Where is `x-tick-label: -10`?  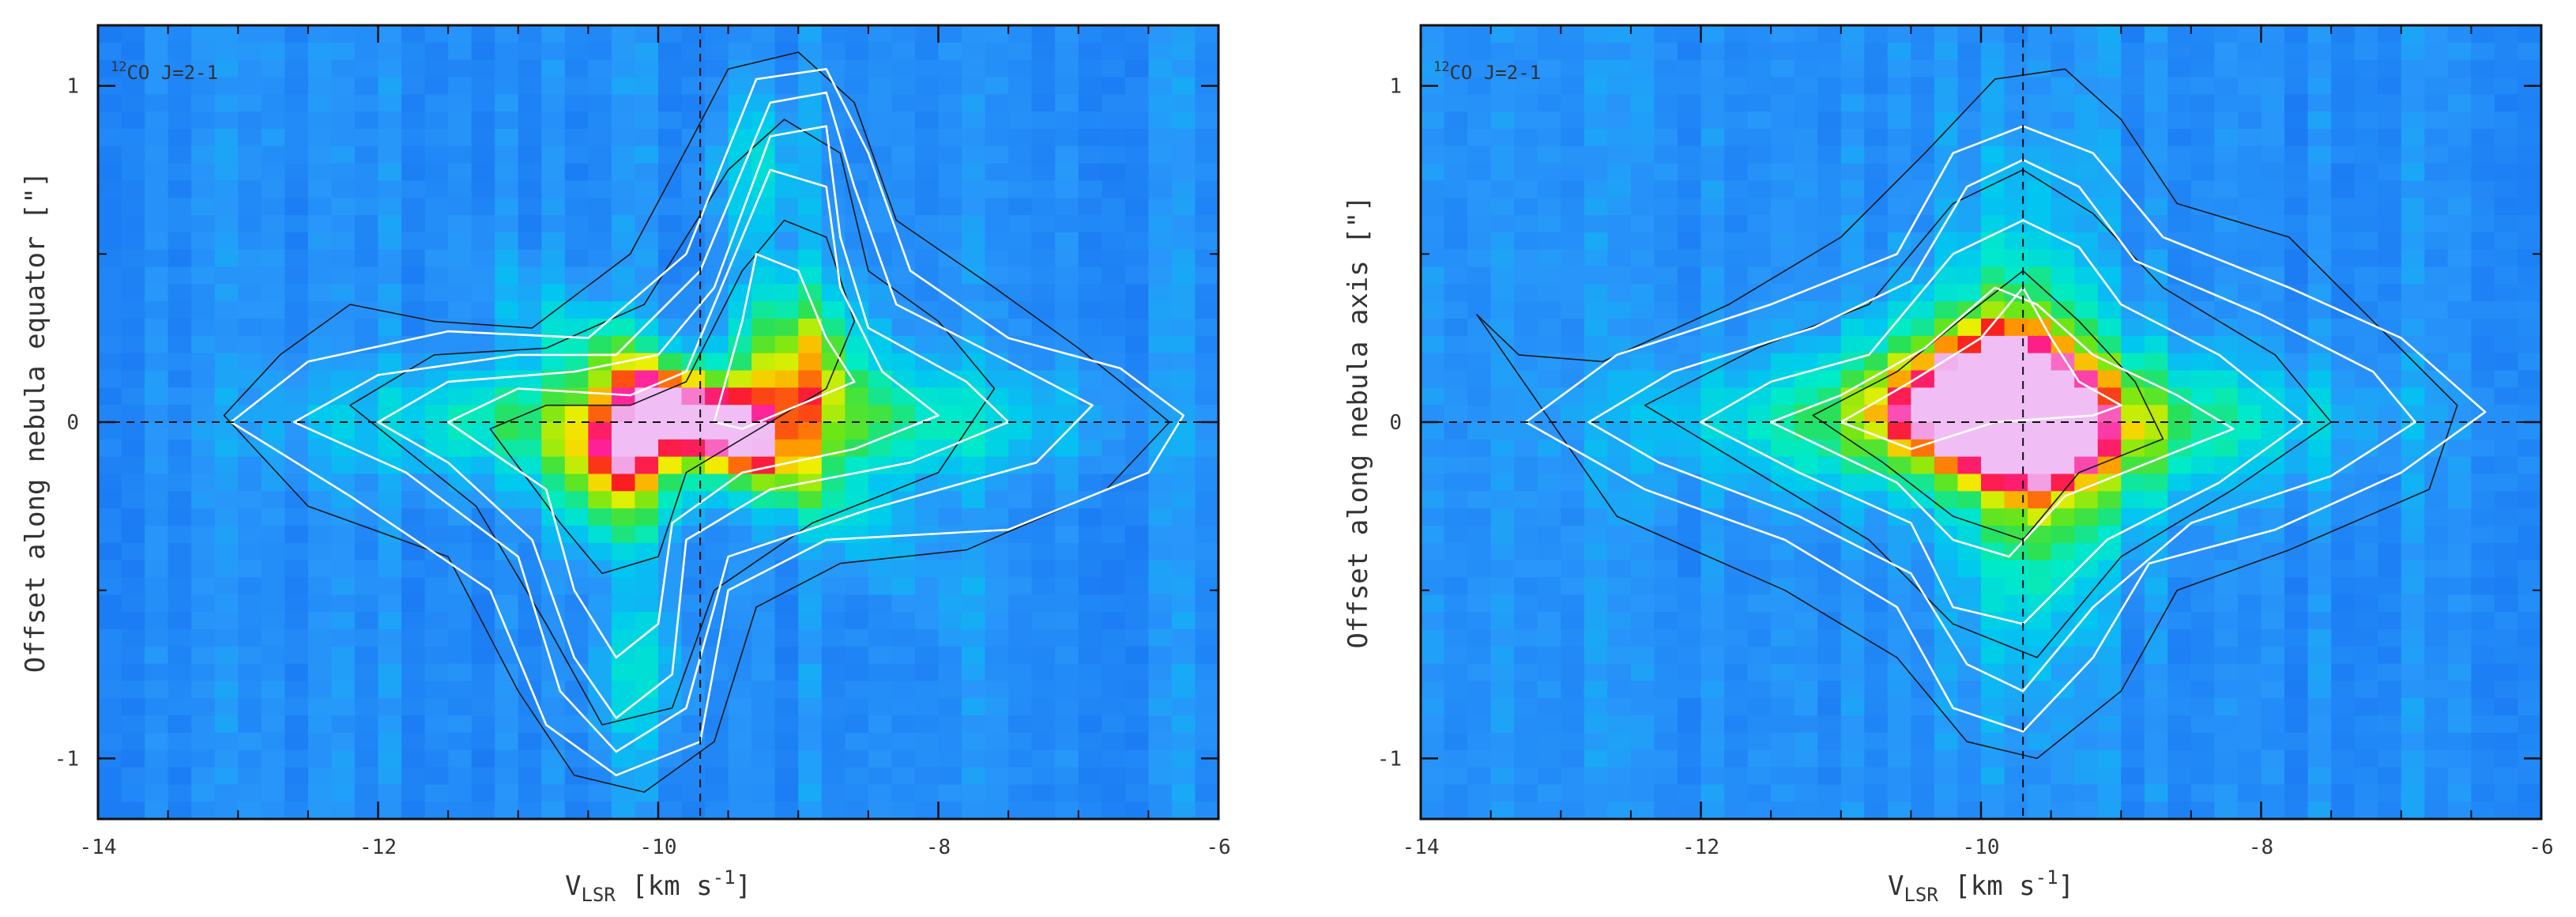
x-tick-label: -10 is located at coordinates (1981, 847).